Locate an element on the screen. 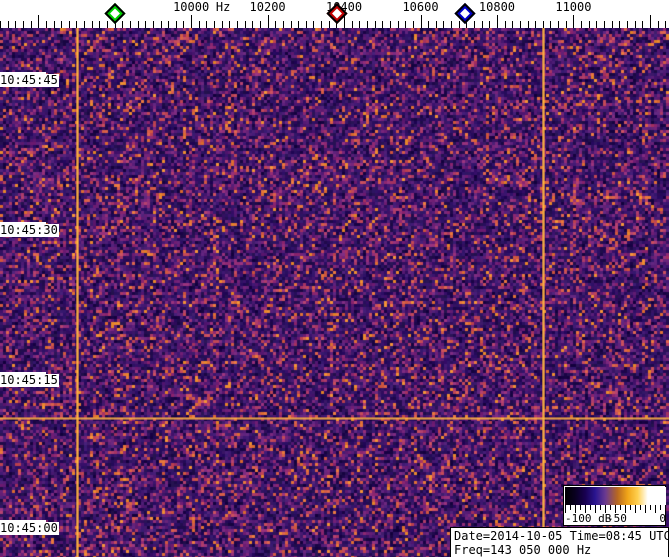 Image resolution: width=669 pixels, height=557 pixels. time-axis-label: 10:45:00 is located at coordinates (29, 528).